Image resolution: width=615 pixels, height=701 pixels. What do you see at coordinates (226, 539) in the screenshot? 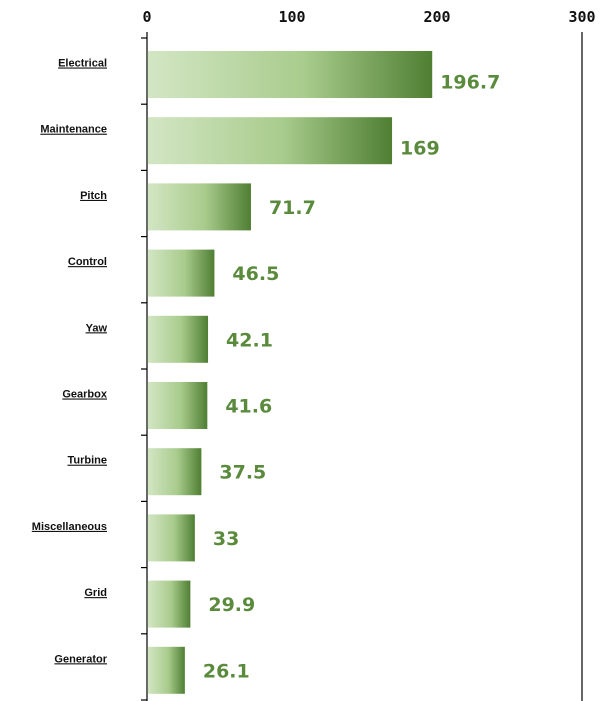
I see `bar-value-label: 33` at bounding box center [226, 539].